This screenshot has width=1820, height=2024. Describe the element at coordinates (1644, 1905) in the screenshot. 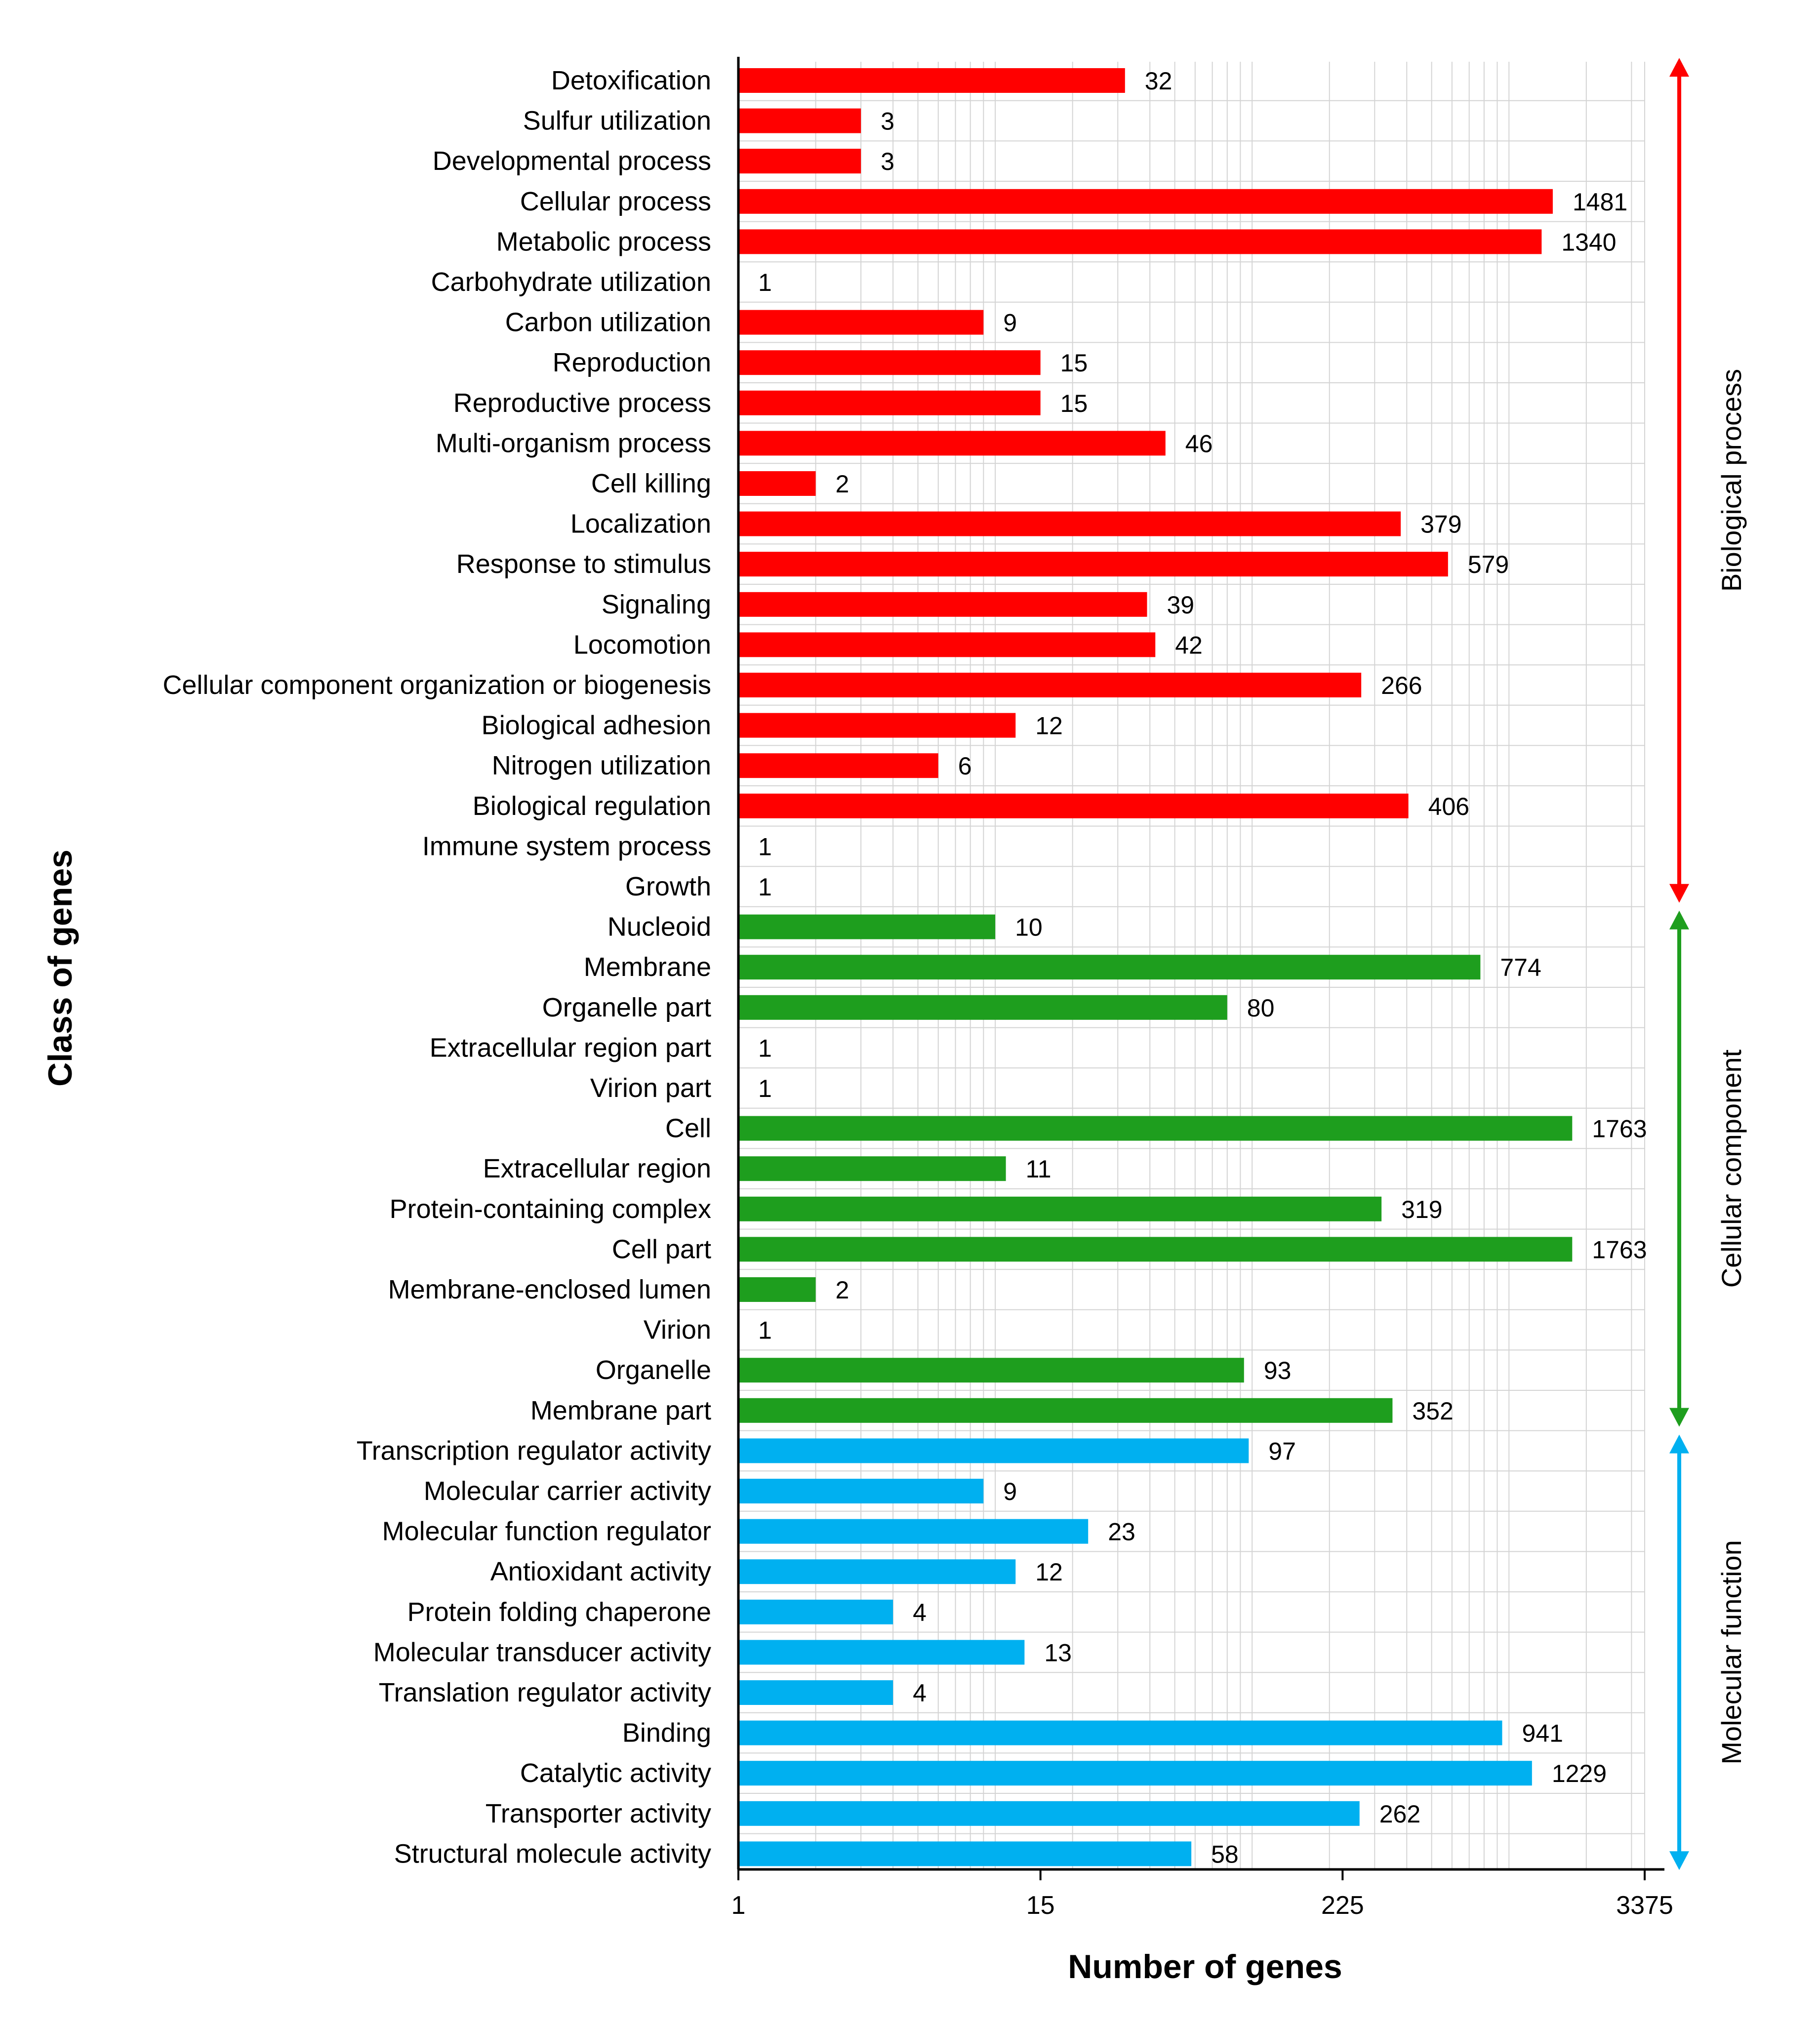

I see `x-tick-label-3375: 3375` at that location.